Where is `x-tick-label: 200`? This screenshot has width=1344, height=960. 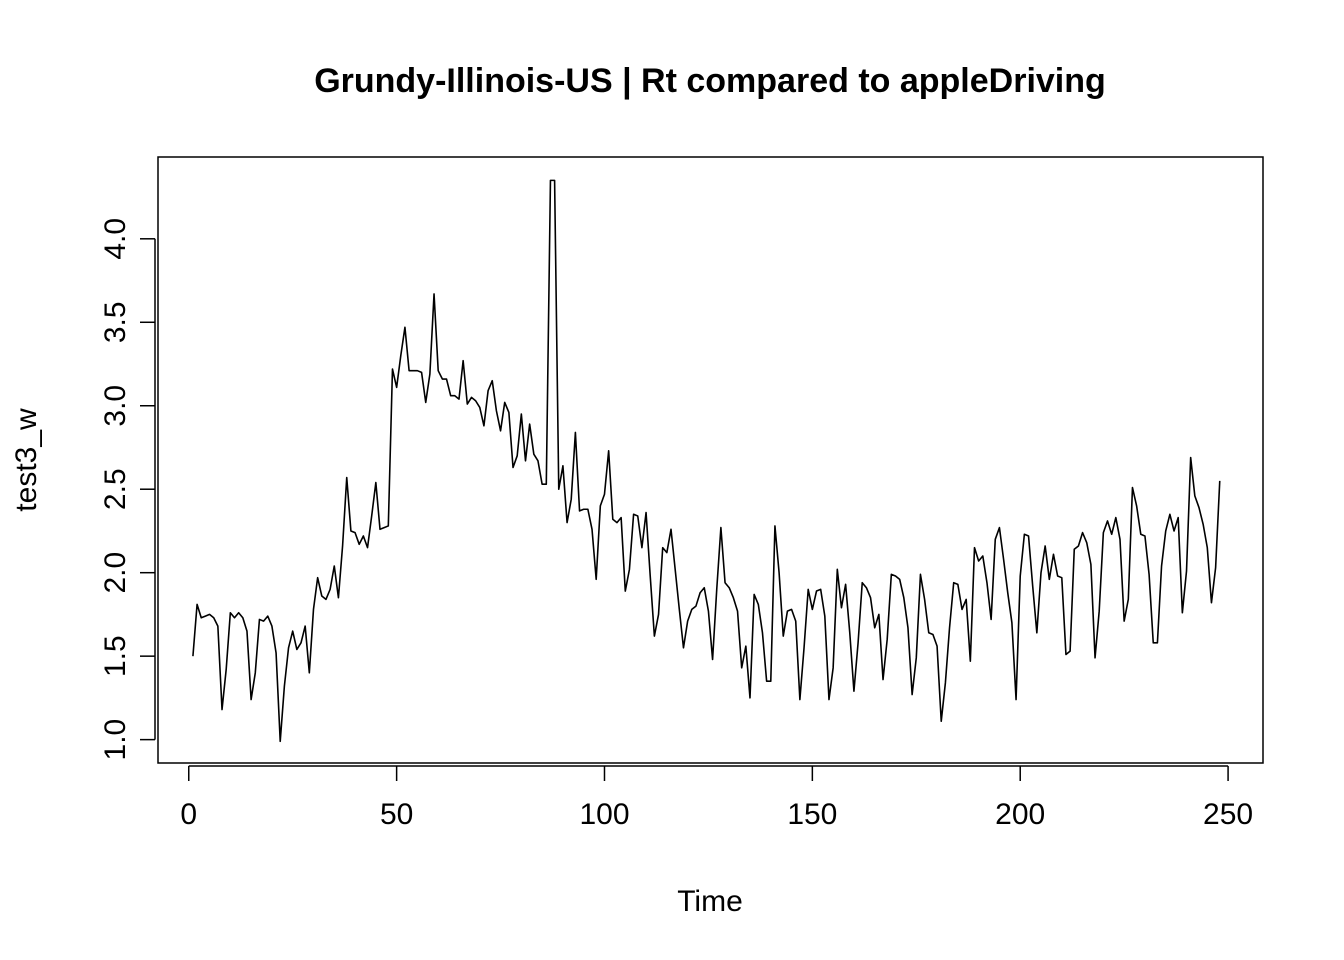 x-tick-label: 200 is located at coordinates (1020, 814).